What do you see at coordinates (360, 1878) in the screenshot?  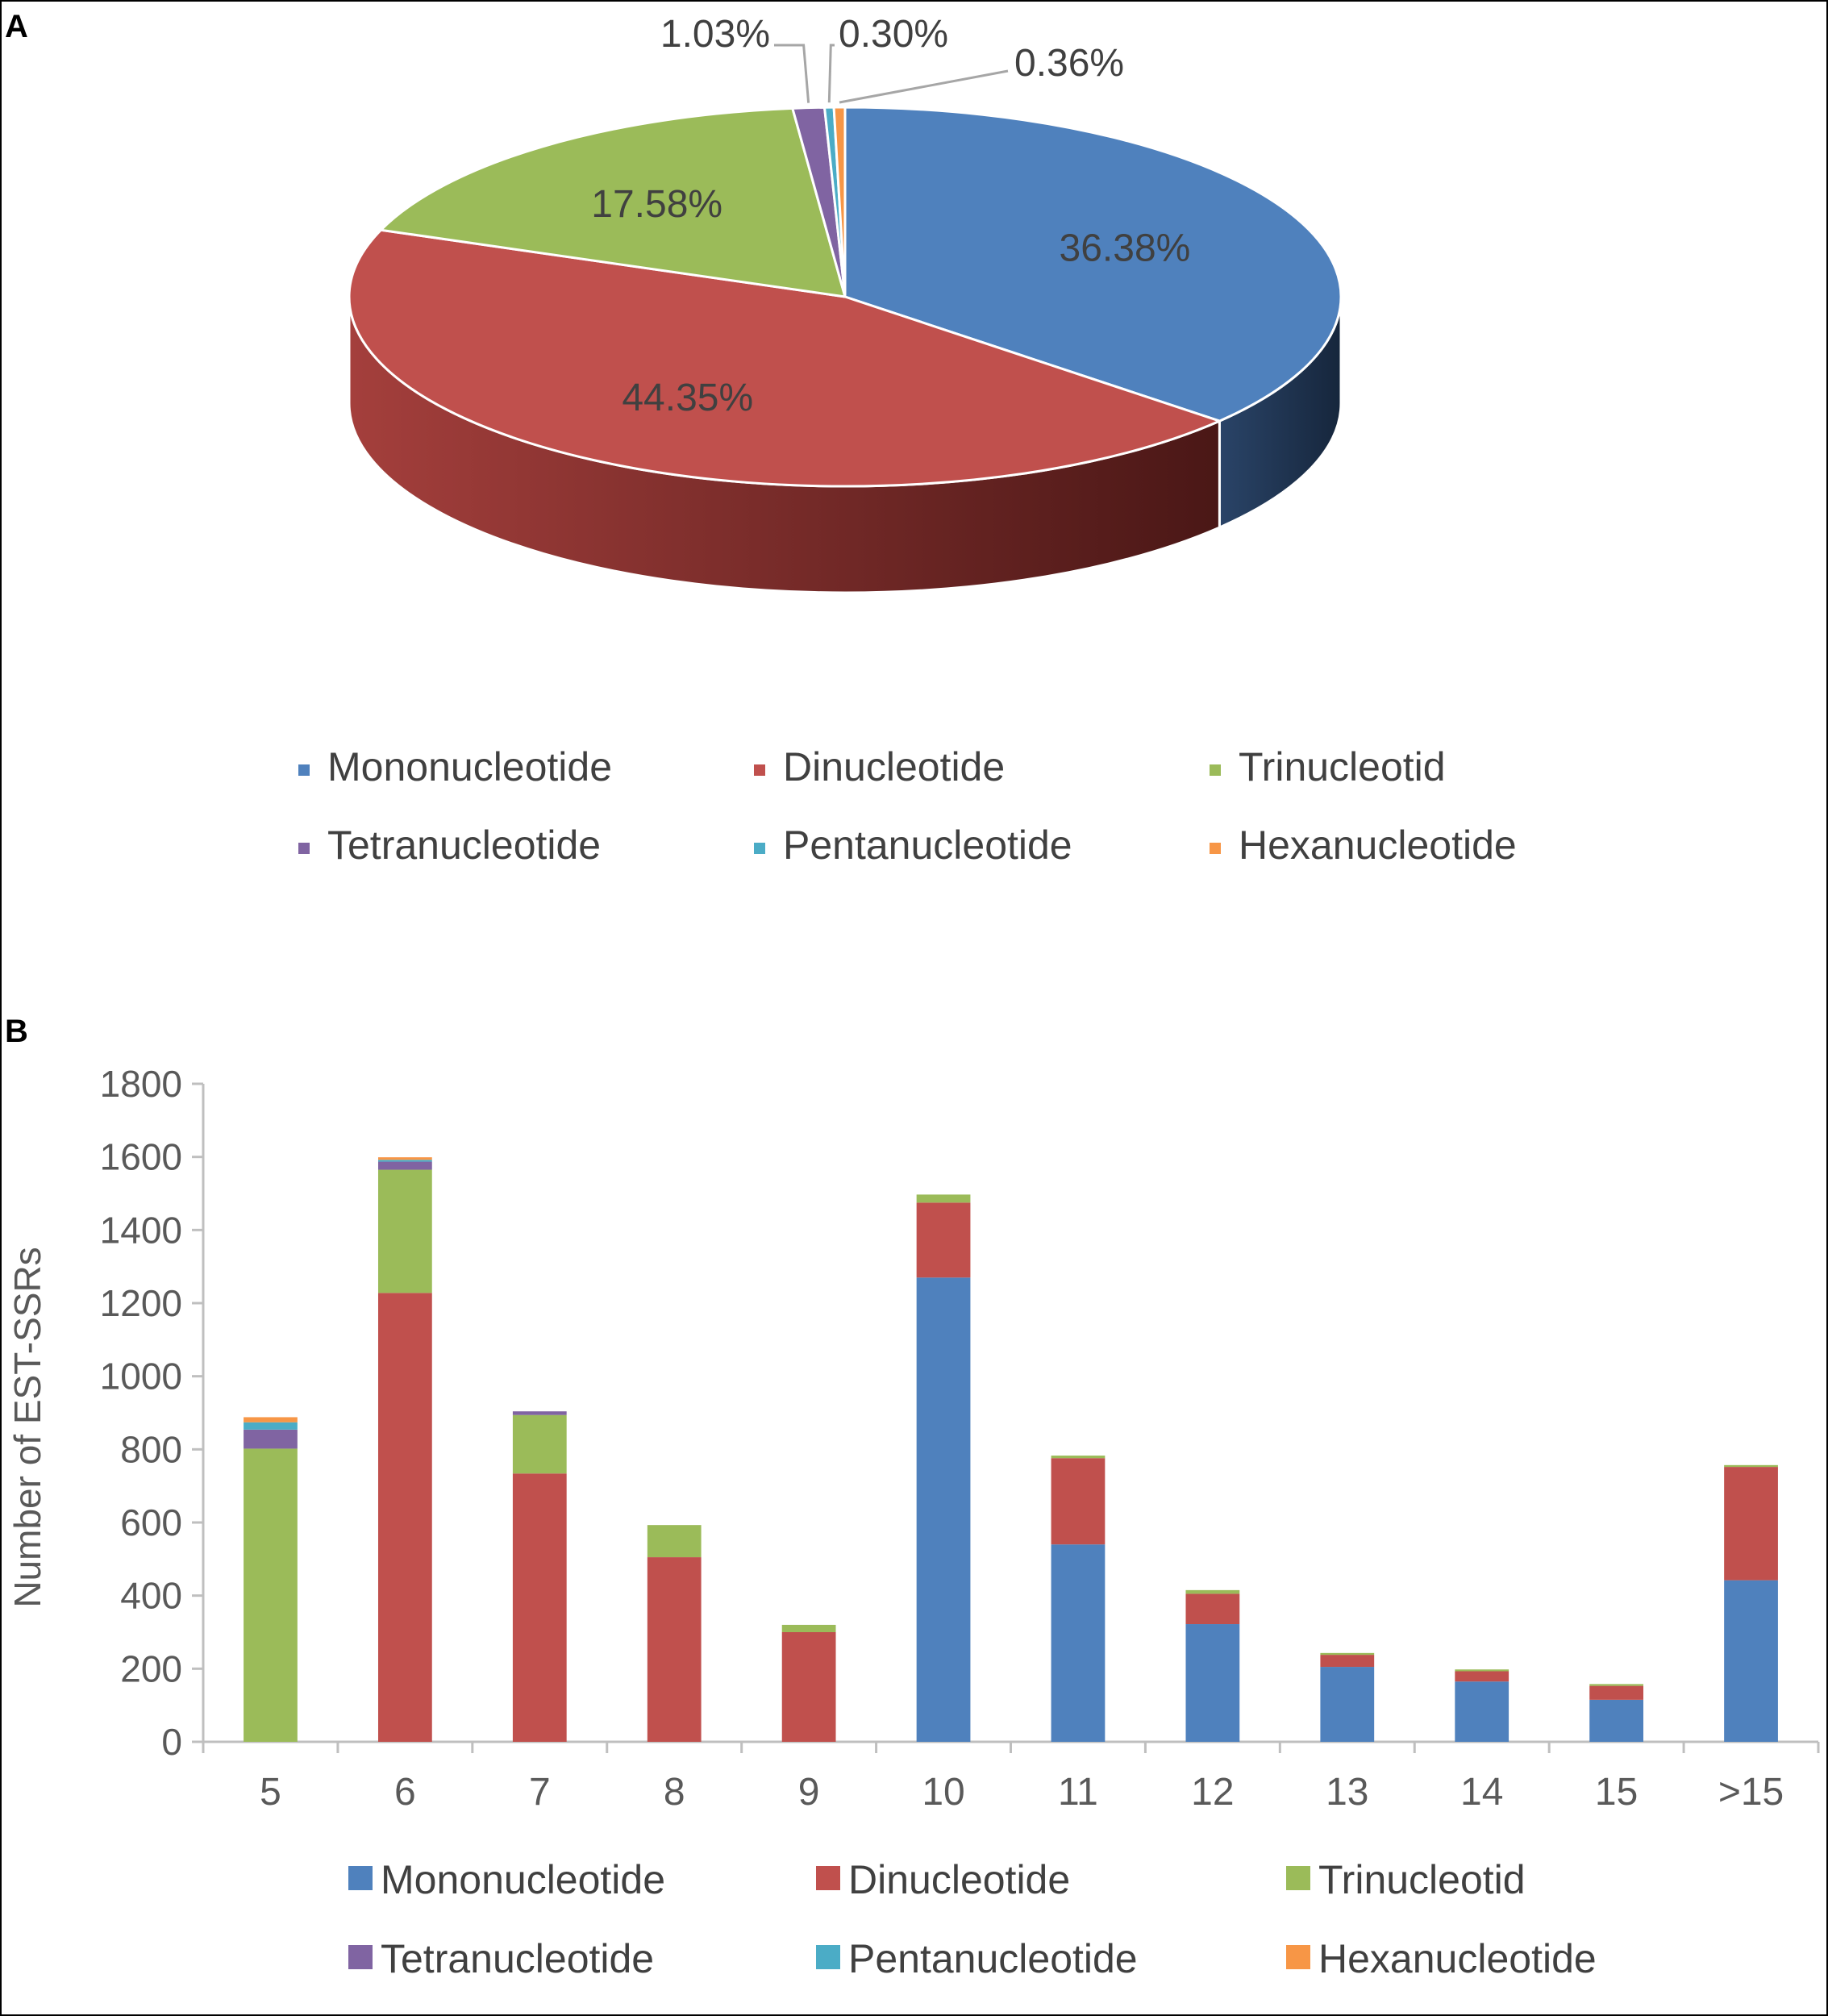 I see `bar-legend-swatch-mononucleotide` at bounding box center [360, 1878].